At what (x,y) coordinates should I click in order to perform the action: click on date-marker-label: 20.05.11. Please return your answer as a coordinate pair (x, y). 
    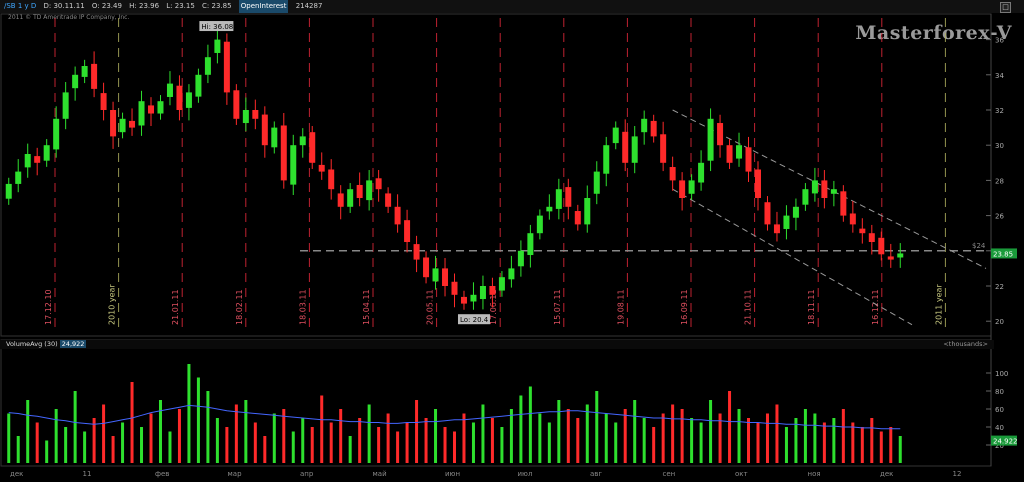
    Looking at the image, I should click on (430, 307).